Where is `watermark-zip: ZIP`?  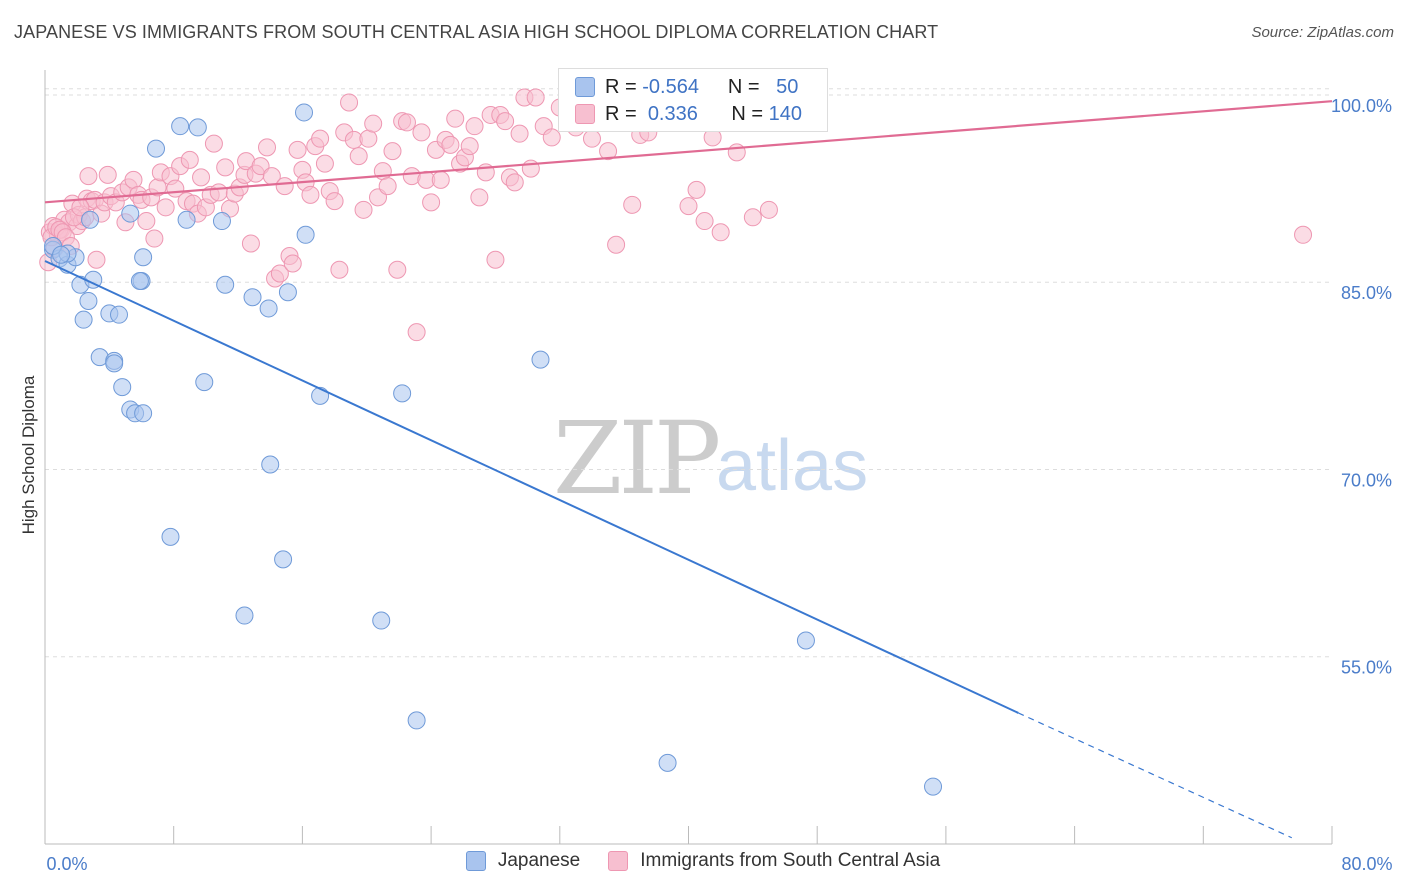 watermark-zip: ZIP is located at coordinates (637, 458).